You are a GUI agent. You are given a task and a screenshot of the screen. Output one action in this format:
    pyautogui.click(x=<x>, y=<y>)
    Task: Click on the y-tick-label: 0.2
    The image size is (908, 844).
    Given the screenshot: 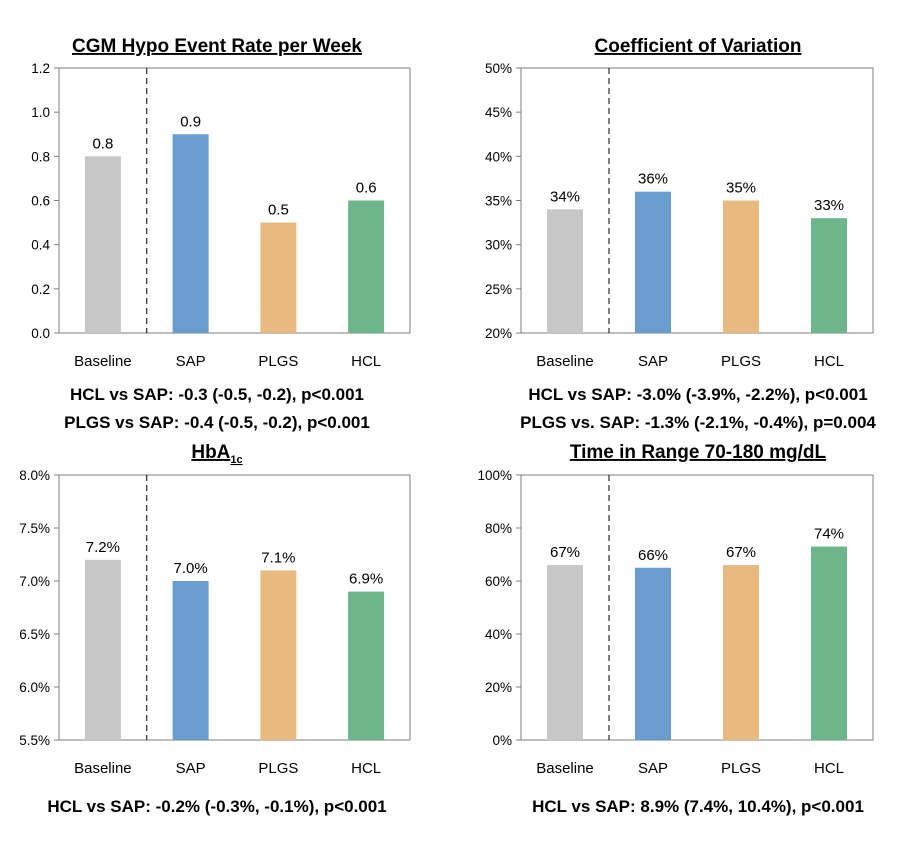 What is the action you would take?
    pyautogui.click(x=40, y=289)
    